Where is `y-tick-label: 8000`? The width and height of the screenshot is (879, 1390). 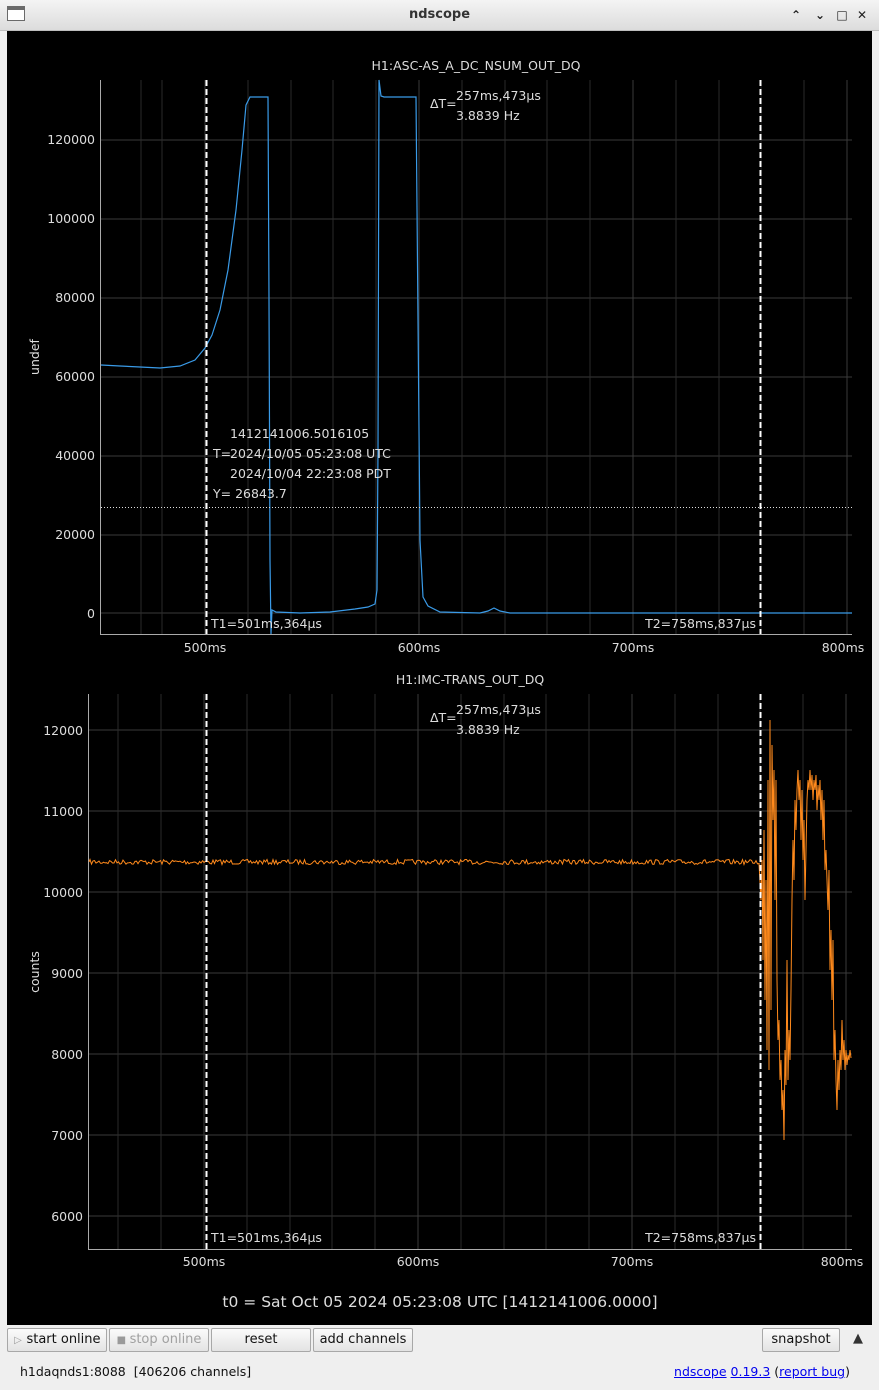 y-tick-label: 8000 is located at coordinates (67, 1054).